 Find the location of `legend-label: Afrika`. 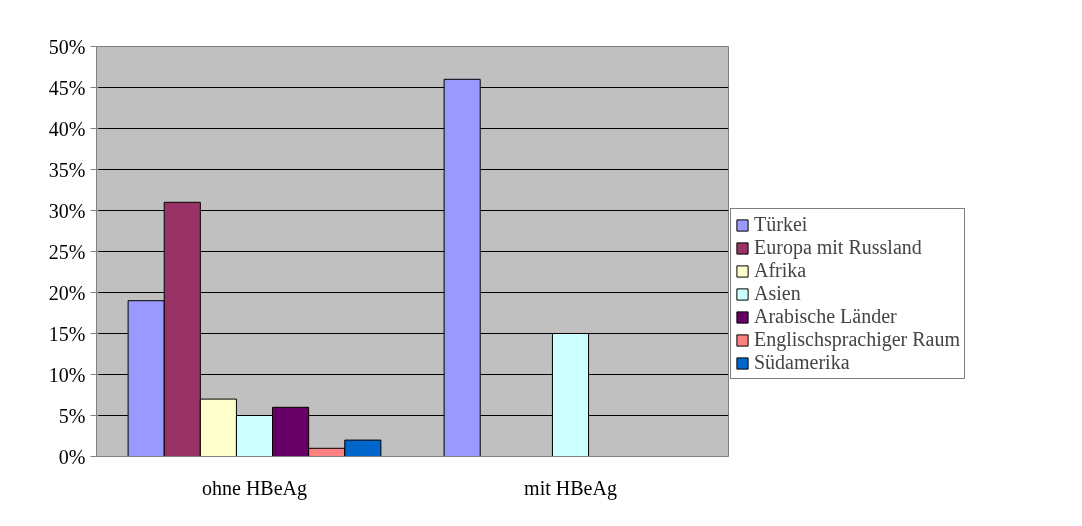

legend-label: Afrika is located at coordinates (780, 270).